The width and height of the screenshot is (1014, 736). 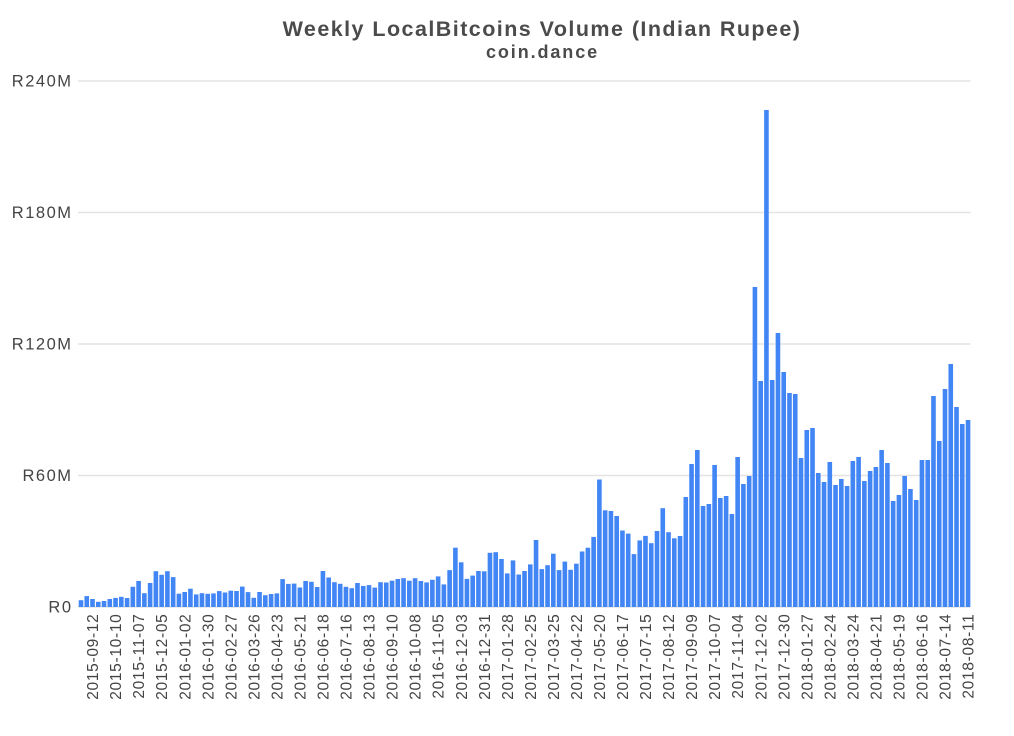 I want to click on svg-text: 2016-11-05, so click(x=439, y=656).